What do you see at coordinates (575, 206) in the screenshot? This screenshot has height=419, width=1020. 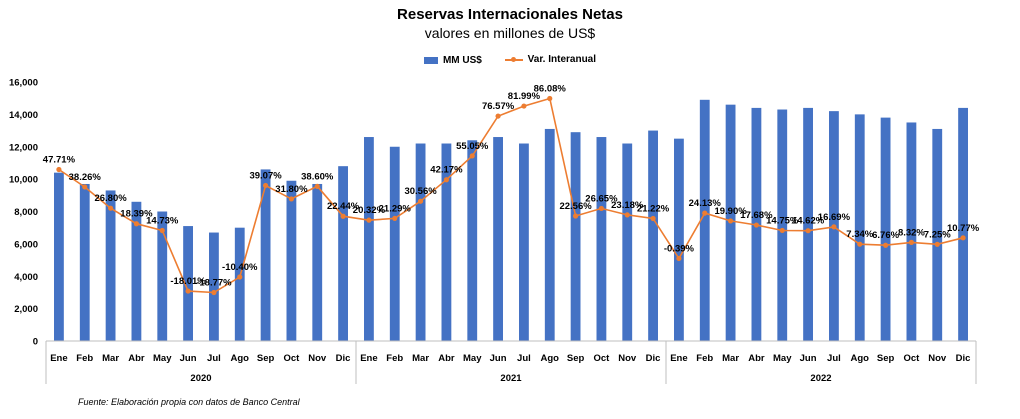 I see `data-label: 22.56%` at bounding box center [575, 206].